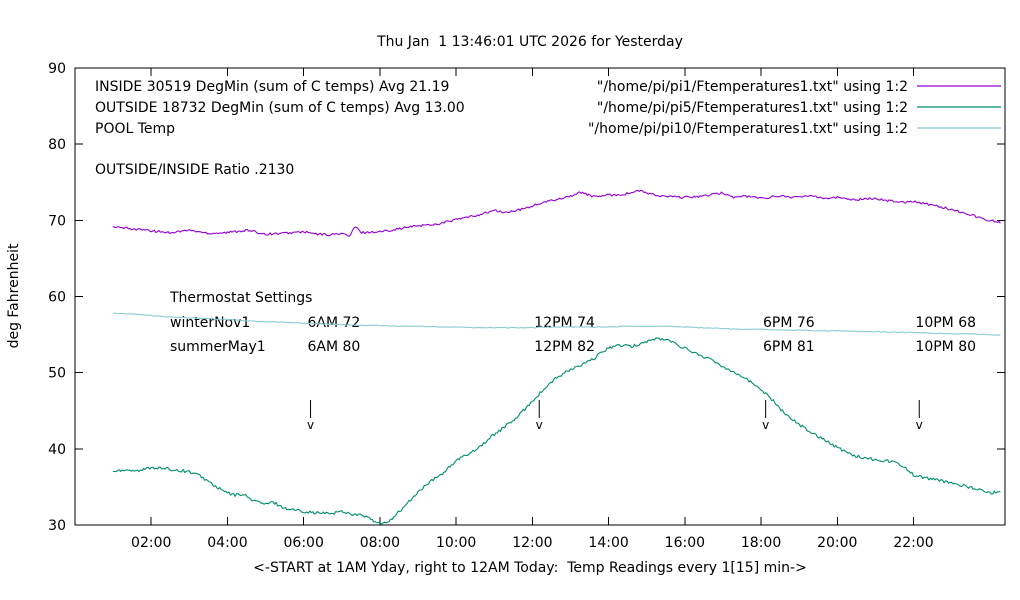  What do you see at coordinates (240, 298) in the screenshot?
I see `thermostat-heading: Thermostat Settings` at bounding box center [240, 298].